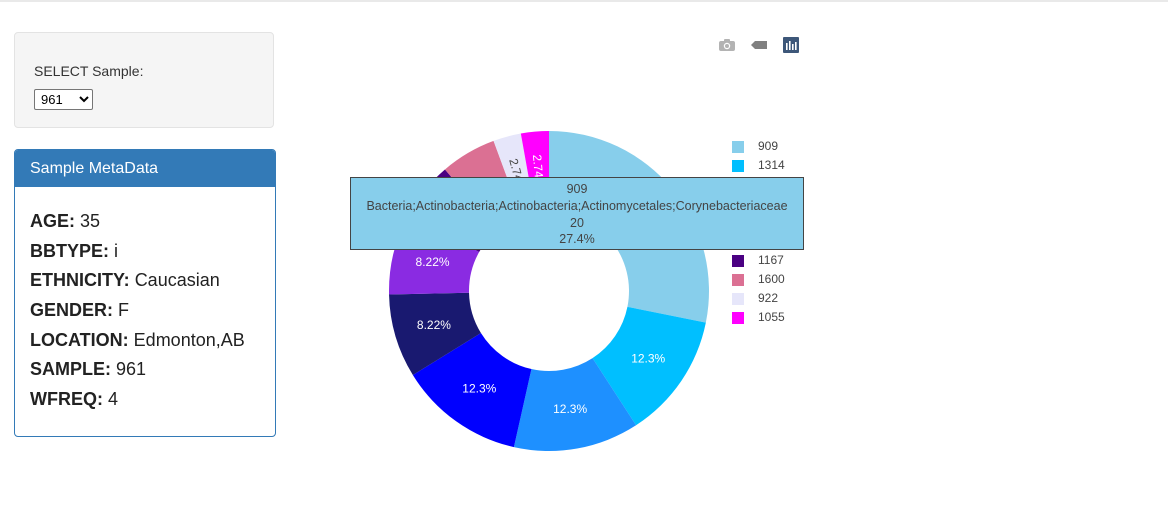 The image size is (1168, 532). Describe the element at coordinates (113, 399) in the screenshot. I see `metadata-value: 4` at that location.